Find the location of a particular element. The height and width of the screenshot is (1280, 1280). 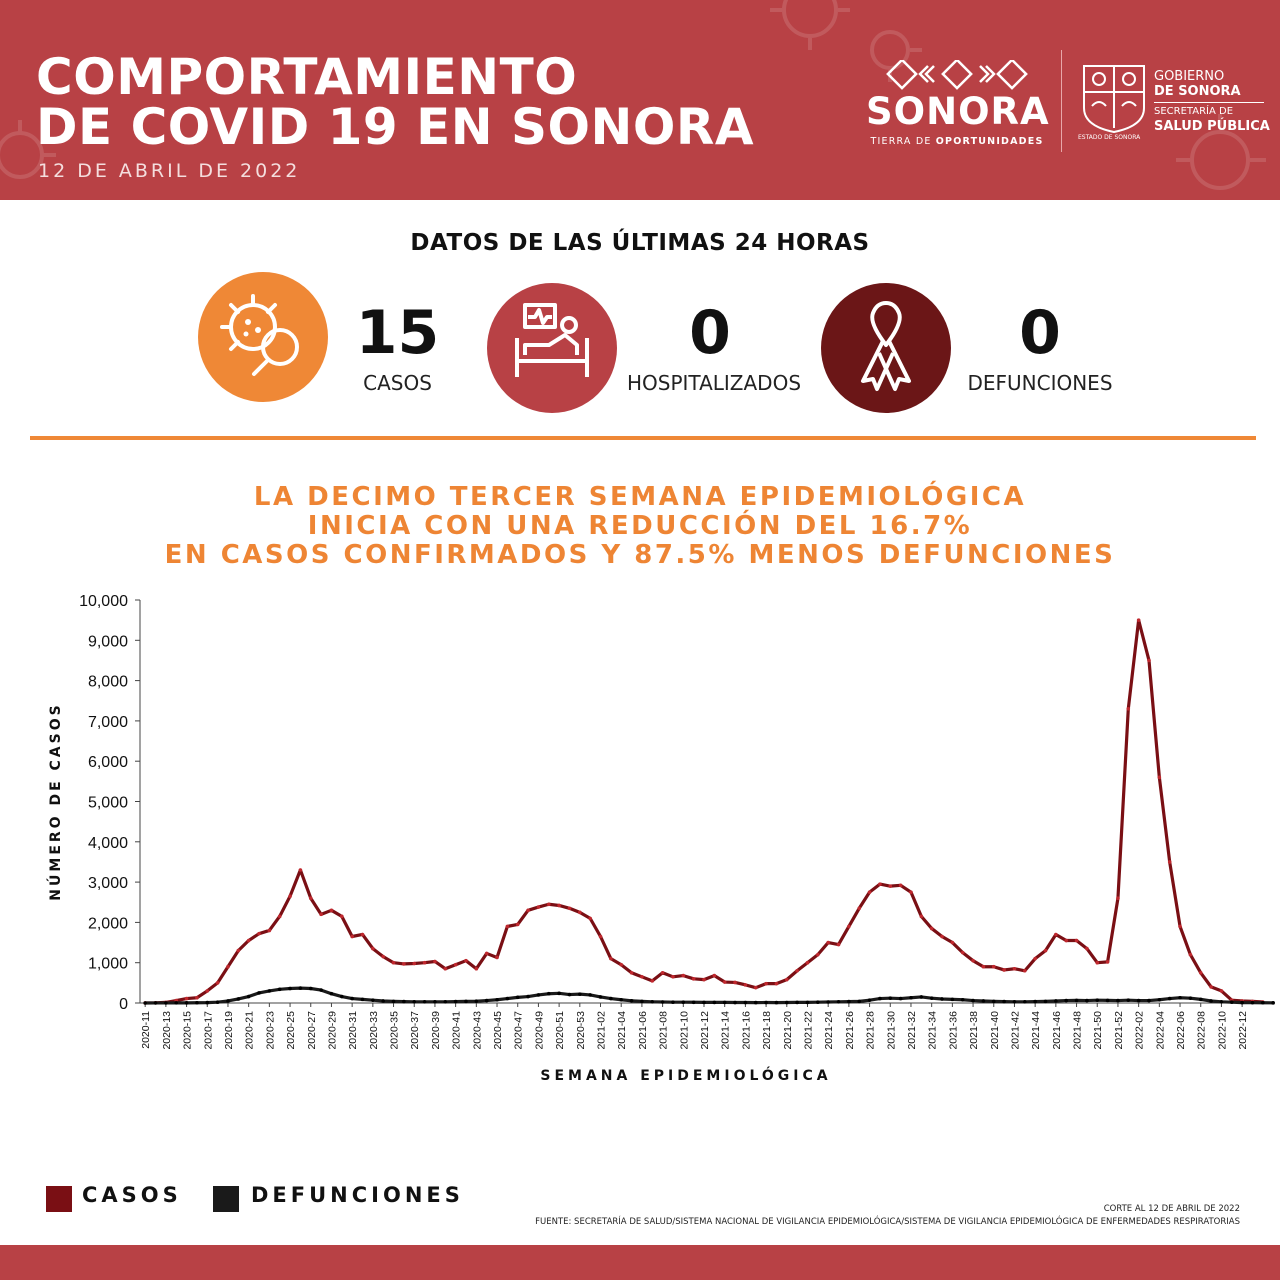

mourning-ribbon-icon is located at coordinates (886, 346).